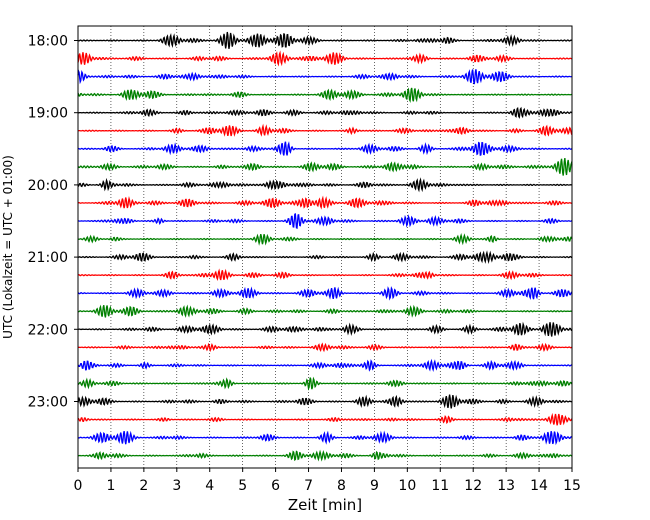 This screenshot has width=650, height=520. I want to click on x-tick-label: 14, so click(539, 486).